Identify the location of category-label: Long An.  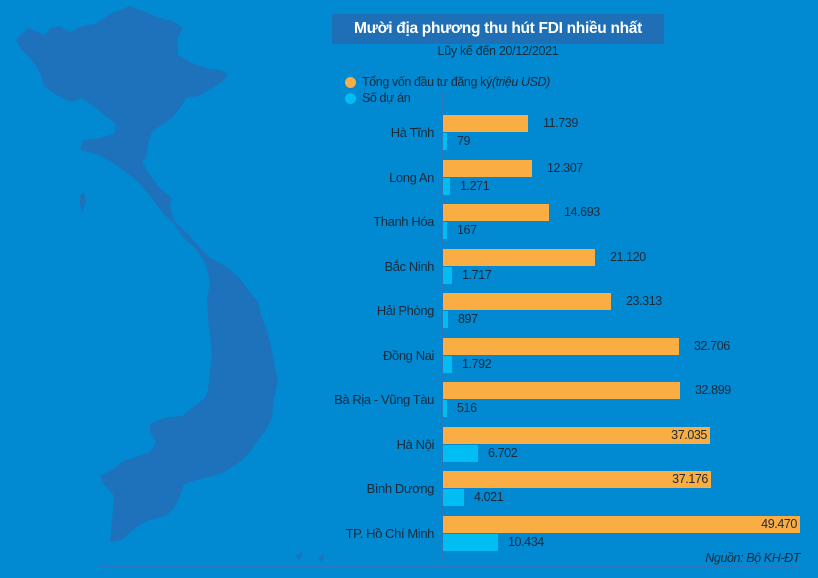
(411, 177).